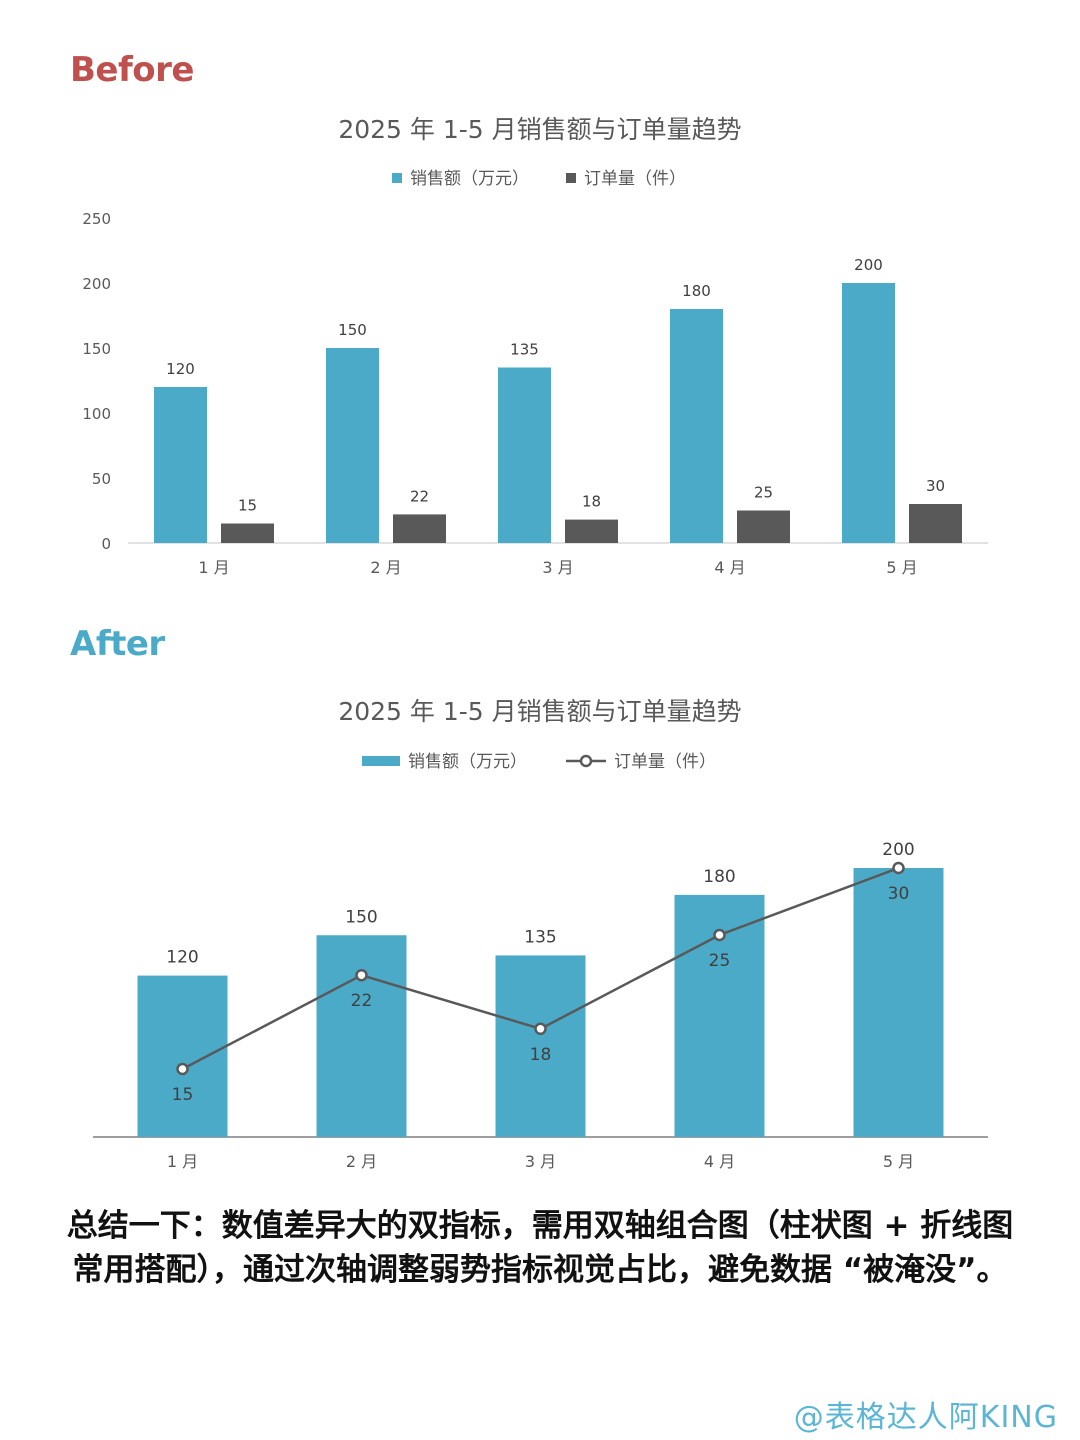 This screenshot has height=1440, width=1080. I want to click on y-tick-label: 0, so click(106, 544).